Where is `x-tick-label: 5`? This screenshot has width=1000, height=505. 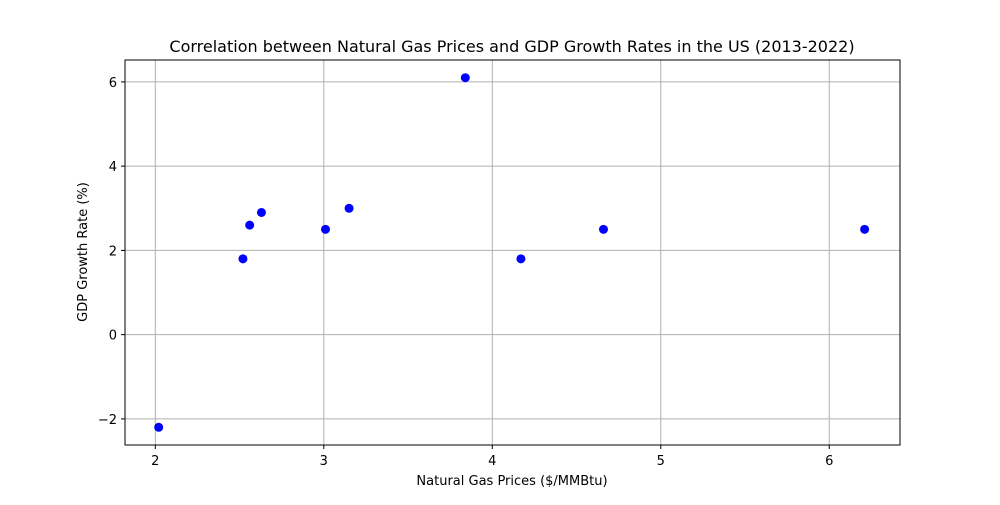
x-tick-label: 5 is located at coordinates (661, 461).